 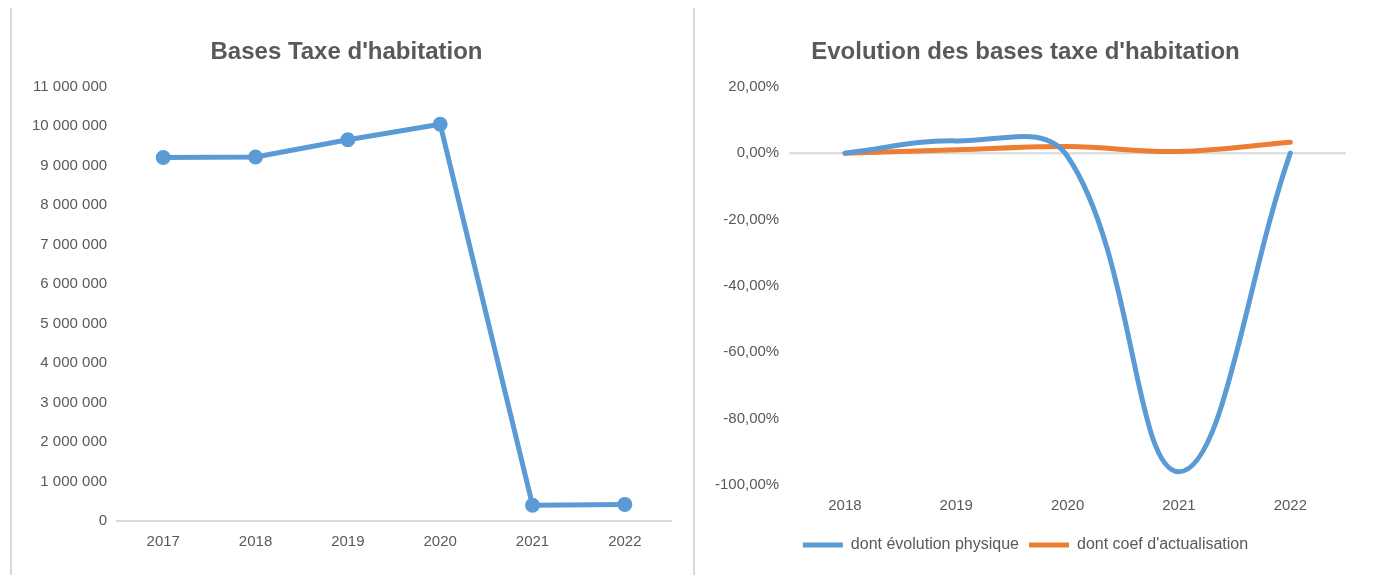 What do you see at coordinates (103, 520) in the screenshot?
I see `y-tick-label: 0` at bounding box center [103, 520].